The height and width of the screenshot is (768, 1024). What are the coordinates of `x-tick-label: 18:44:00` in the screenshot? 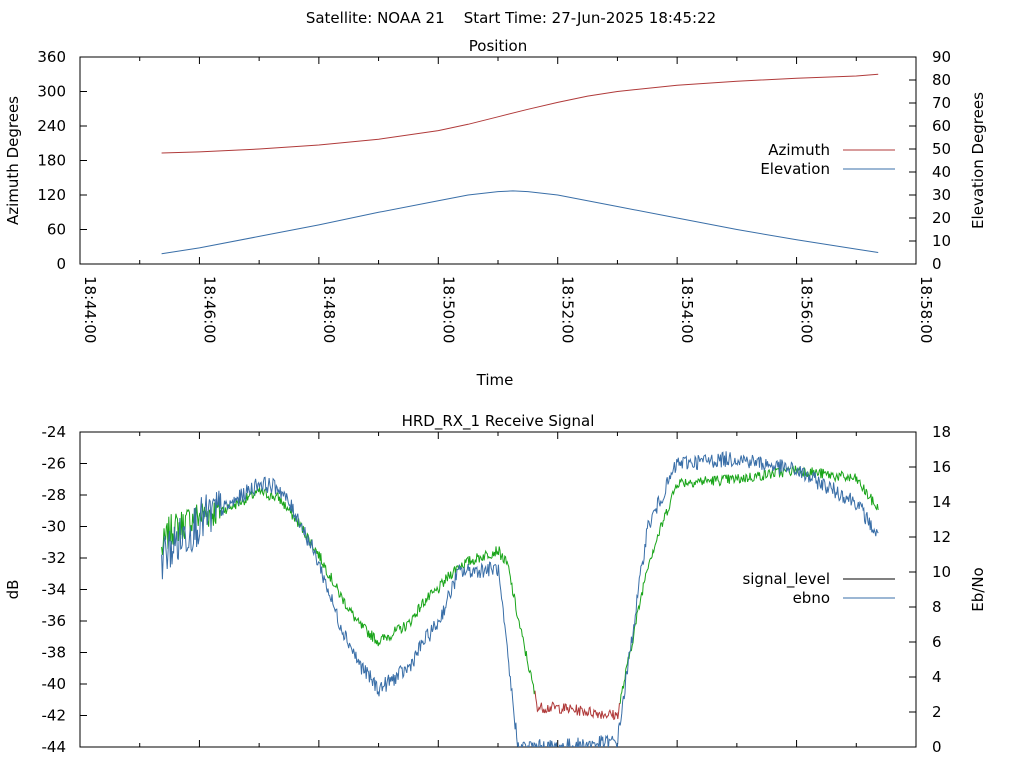 It's located at (90, 309).